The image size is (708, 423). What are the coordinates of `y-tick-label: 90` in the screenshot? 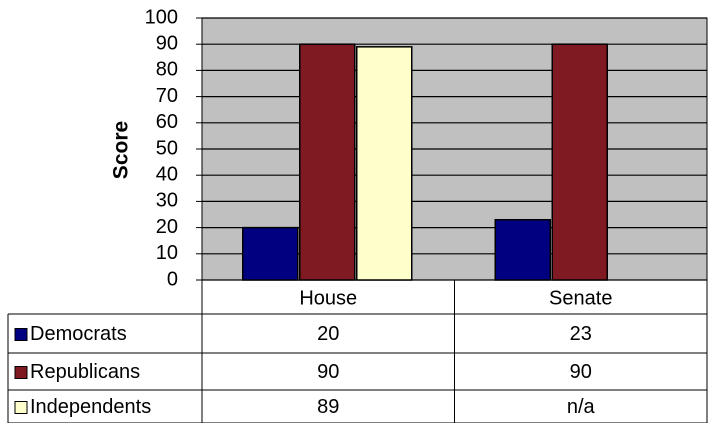 It's located at (167, 43).